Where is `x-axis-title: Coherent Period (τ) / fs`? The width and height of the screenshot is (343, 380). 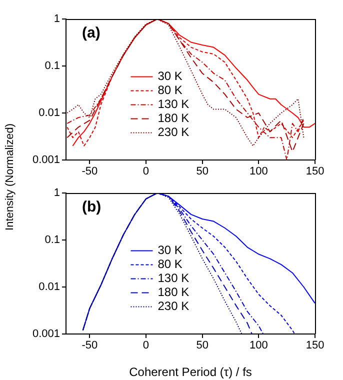
x-axis-title: Coherent Period (τ) / fs is located at coordinates (190, 372).